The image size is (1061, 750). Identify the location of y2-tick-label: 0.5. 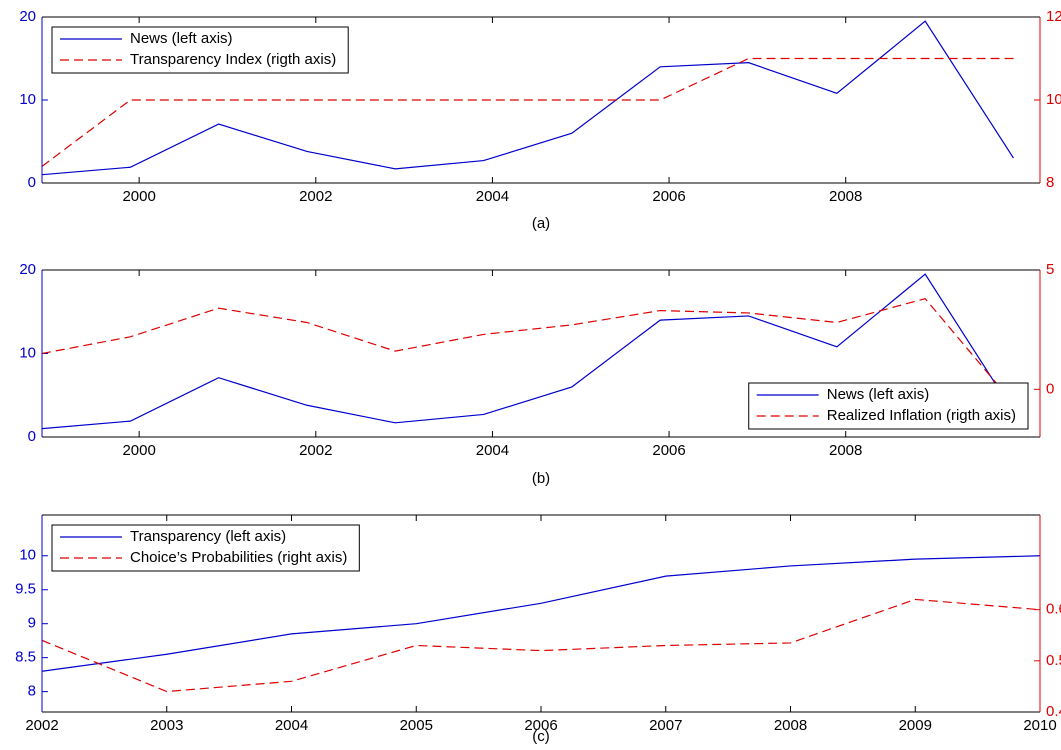
(1053, 660).